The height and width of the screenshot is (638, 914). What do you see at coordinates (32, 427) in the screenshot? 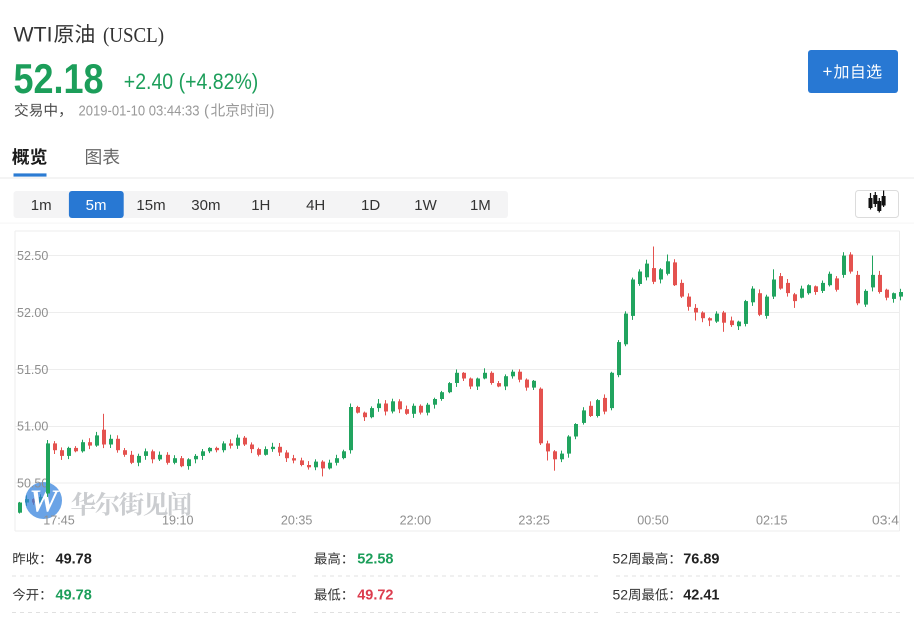
I see `svg-text: 51.00` at bounding box center [32, 427].